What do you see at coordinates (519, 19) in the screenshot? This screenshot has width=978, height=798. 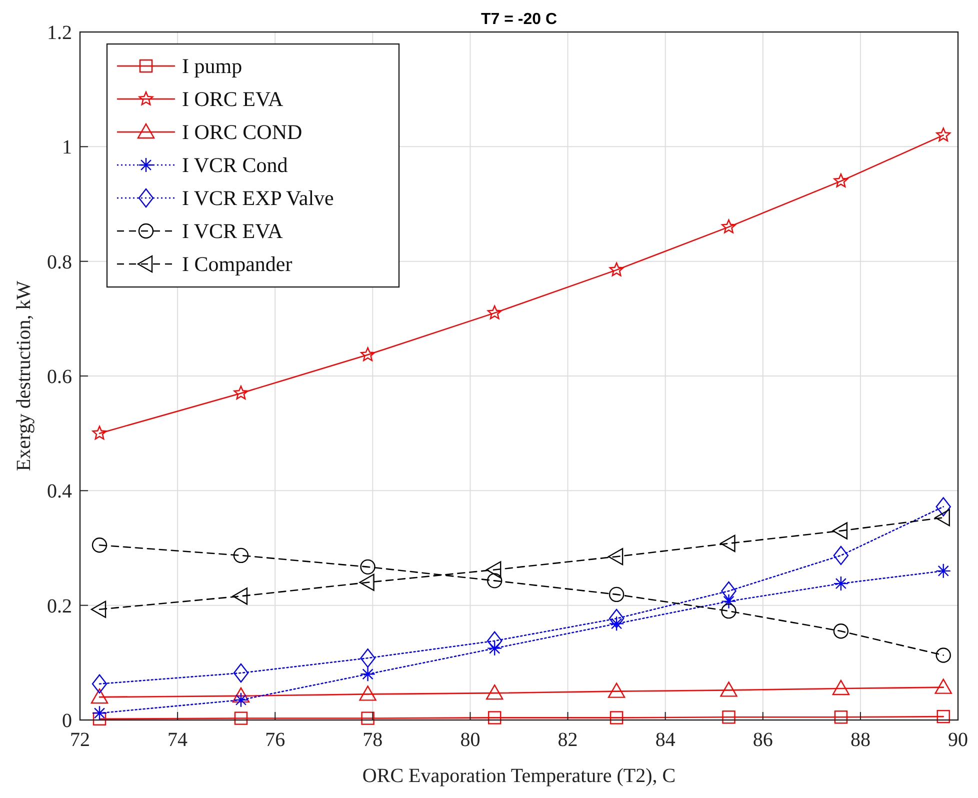 I see `chart-title: T7 = -20 C` at bounding box center [519, 19].